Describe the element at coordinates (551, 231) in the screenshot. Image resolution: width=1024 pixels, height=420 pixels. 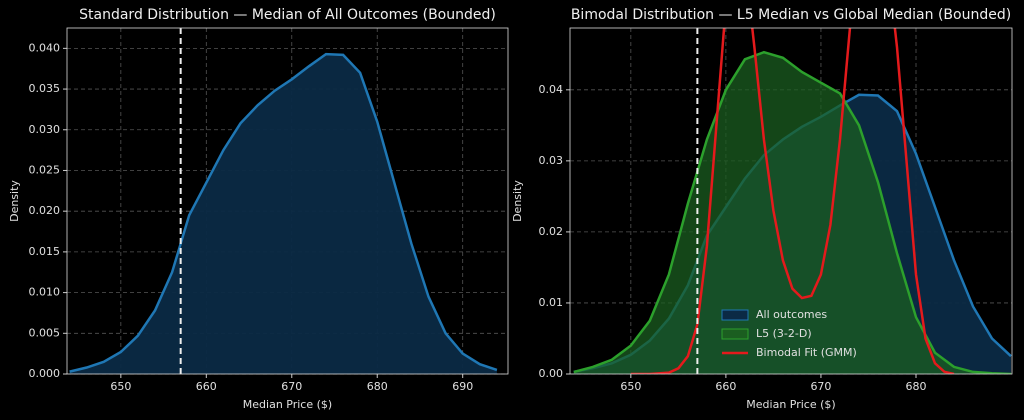
I see `y-tick-label: 0.02` at that location.